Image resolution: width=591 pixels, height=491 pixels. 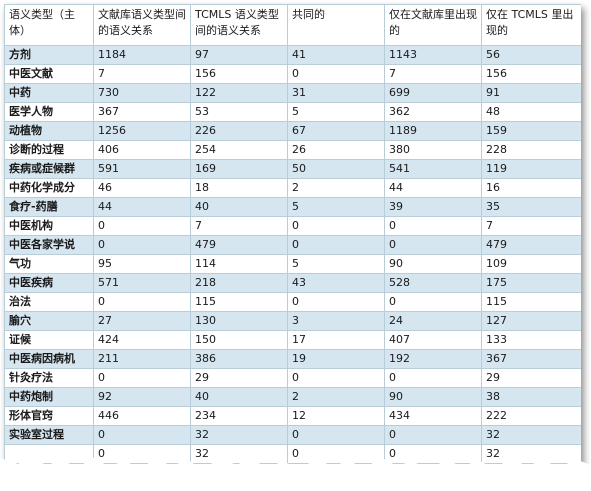 What do you see at coordinates (239, 340) in the screenshot?
I see `cell-tcmls-relations: 150` at bounding box center [239, 340].